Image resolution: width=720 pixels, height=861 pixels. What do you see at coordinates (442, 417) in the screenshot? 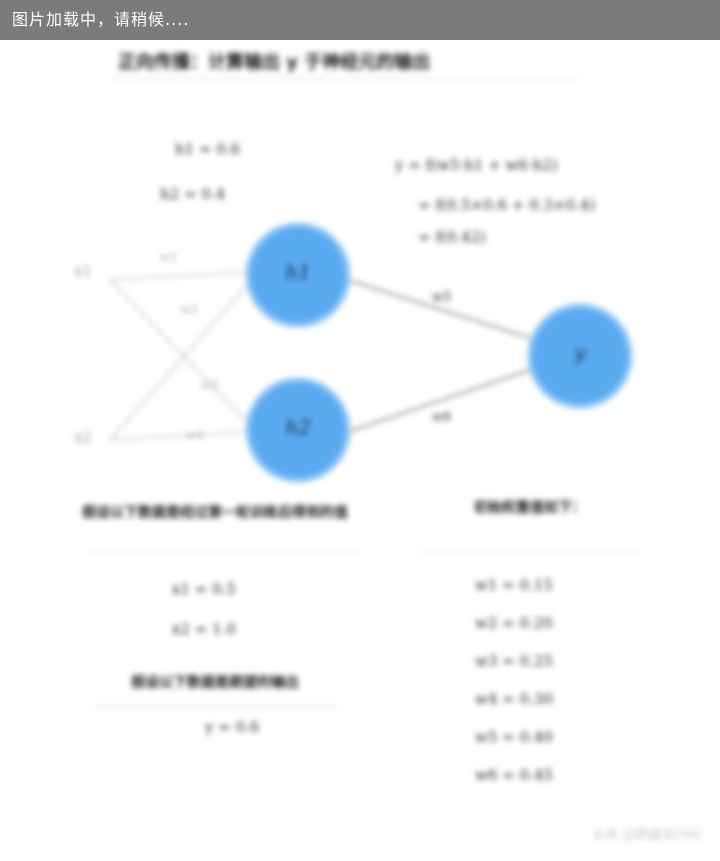
I see `weight-label-w6: w6` at bounding box center [442, 417].